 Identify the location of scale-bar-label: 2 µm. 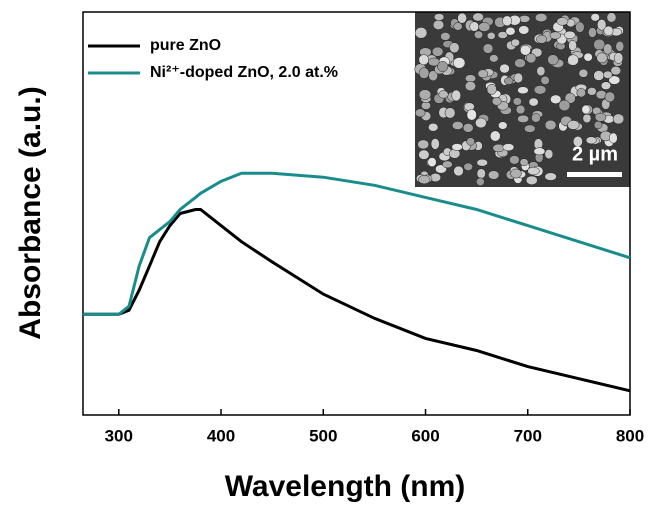
(595, 154).